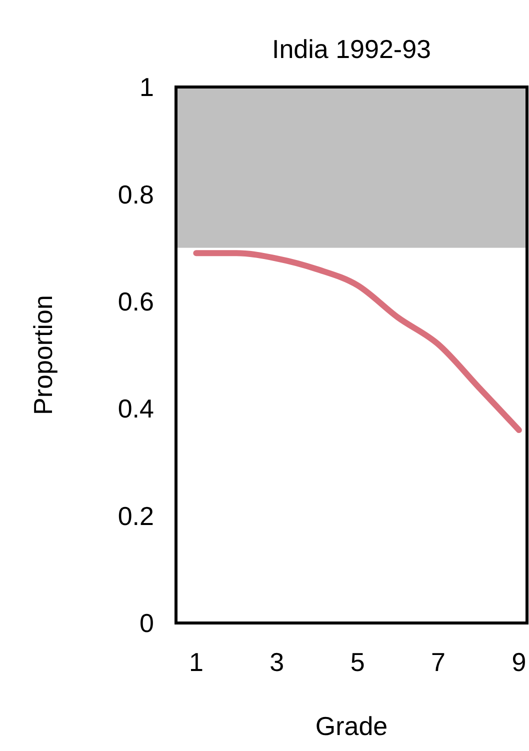  Describe the element at coordinates (136, 515) in the screenshot. I see `y-tick-label: 0.2` at that location.